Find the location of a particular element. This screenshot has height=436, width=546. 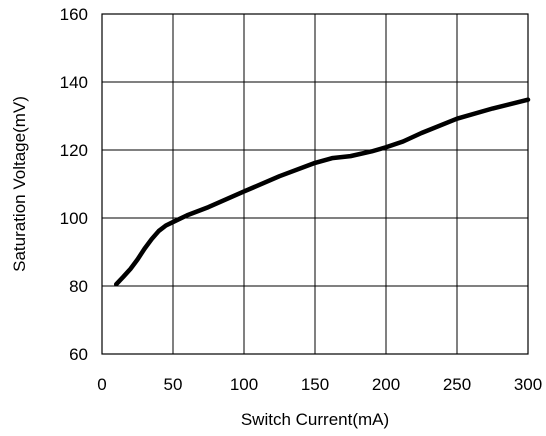

x-tick-label: 50 is located at coordinates (173, 384).